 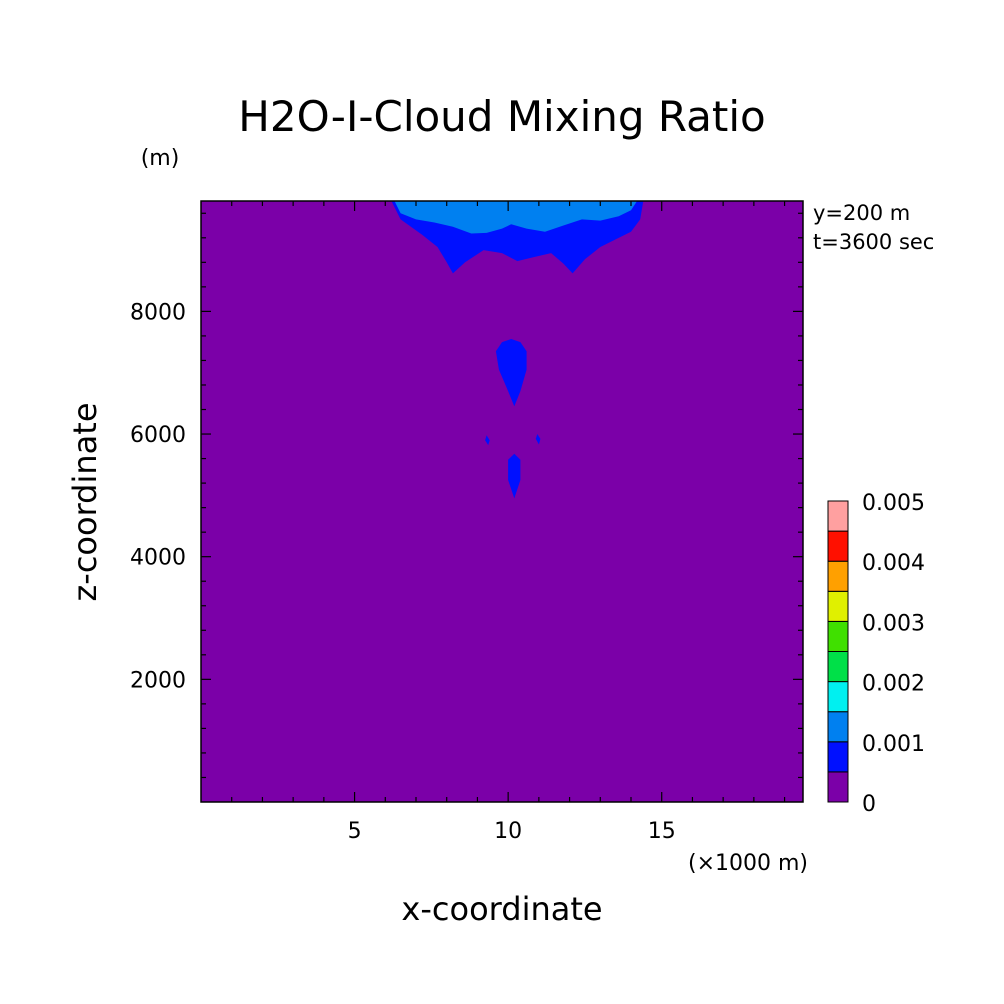 I want to click on x-tick-label: 10, so click(x=508, y=831).